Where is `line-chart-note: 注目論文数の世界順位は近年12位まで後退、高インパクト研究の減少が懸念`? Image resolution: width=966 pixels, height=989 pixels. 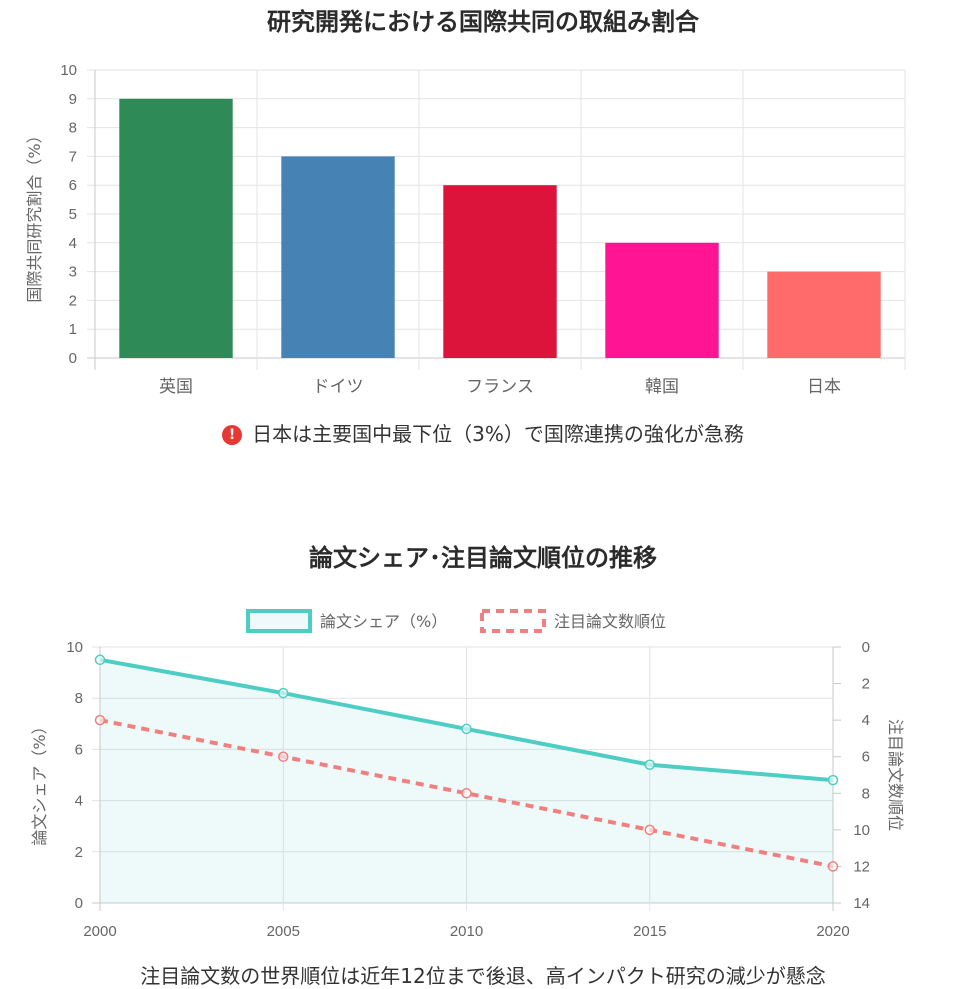 line-chart-note: 注目論文数の世界順位は近年12位まで後退、高インパクト研究の減少が懸念 is located at coordinates (483, 976).